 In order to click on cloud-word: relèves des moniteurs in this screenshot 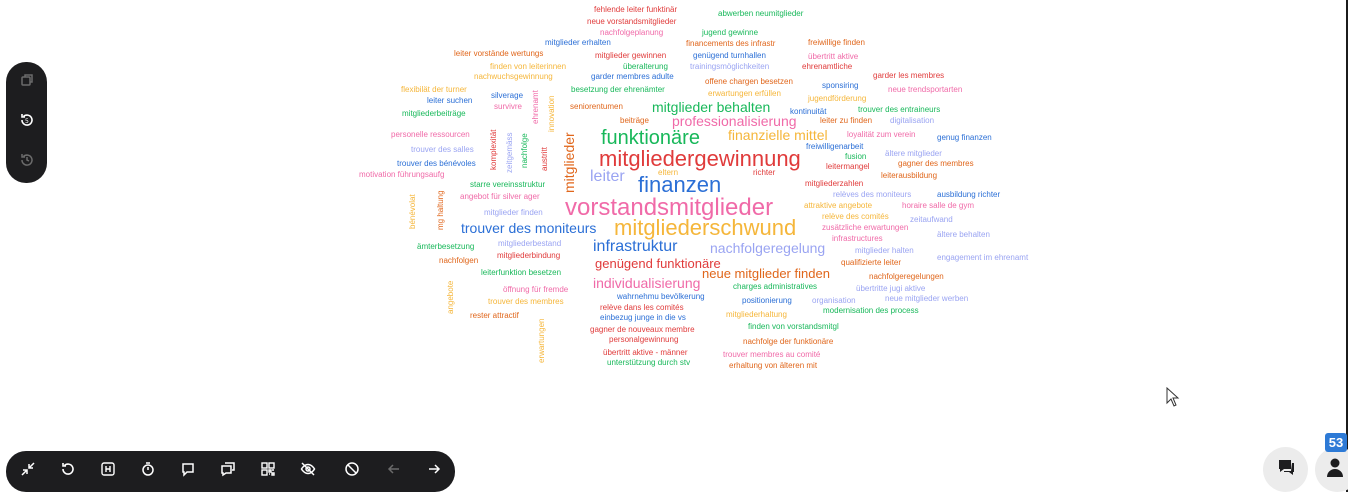, I will do `click(872, 194)`.